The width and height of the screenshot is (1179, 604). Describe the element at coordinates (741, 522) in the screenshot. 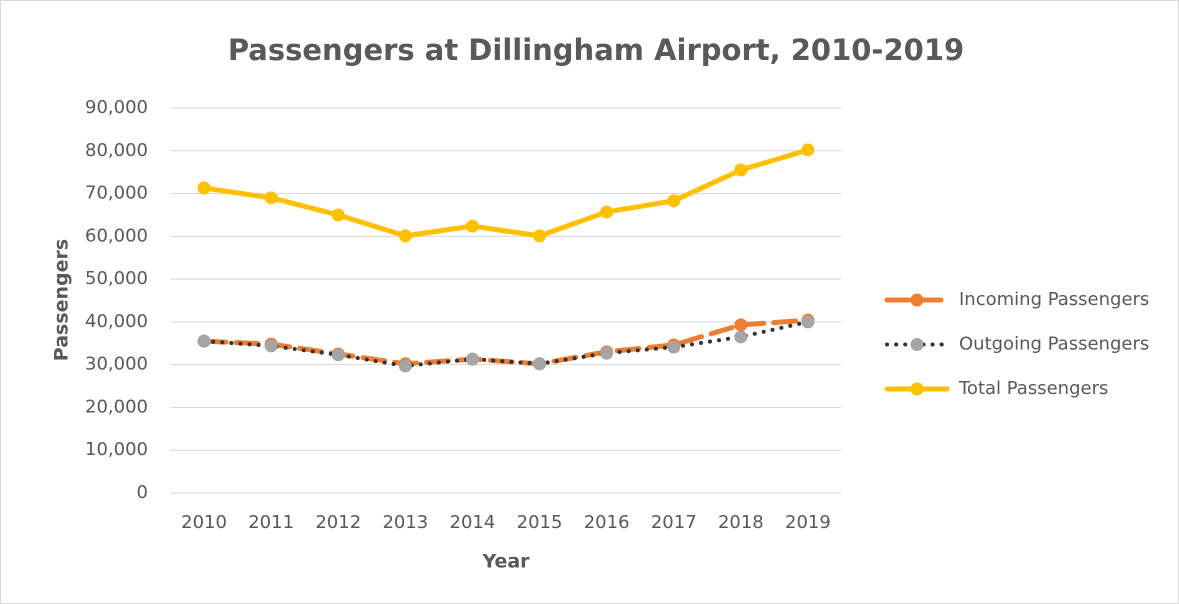

I see `x-tick-label: 2018` at that location.